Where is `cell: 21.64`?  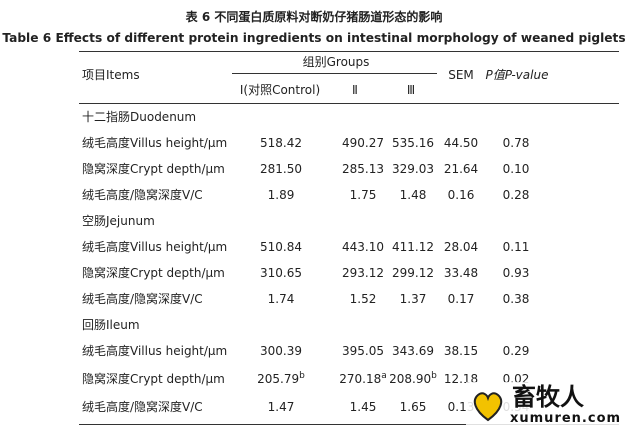 cell: 21.64 is located at coordinates (461, 169).